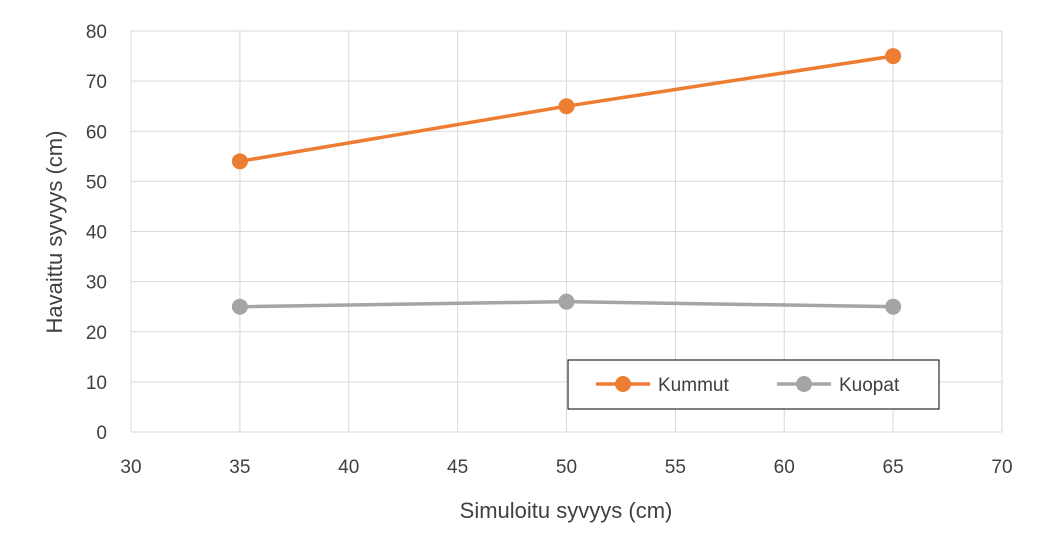 This screenshot has height=557, width=1047. What do you see at coordinates (96, 82) in the screenshot?
I see `y-tick-label: 70` at bounding box center [96, 82].